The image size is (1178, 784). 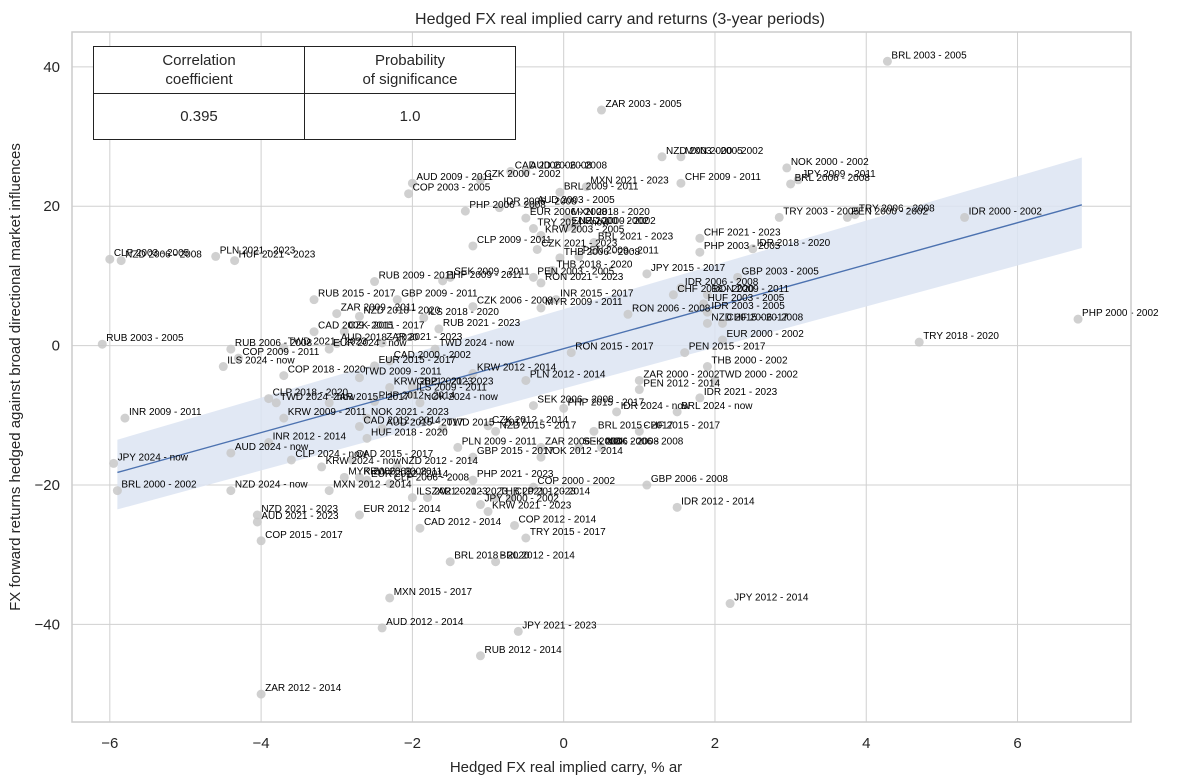 I want to click on x-tick-labels: −6 −4 −2 0 2 4 6, so click(x=561, y=743).